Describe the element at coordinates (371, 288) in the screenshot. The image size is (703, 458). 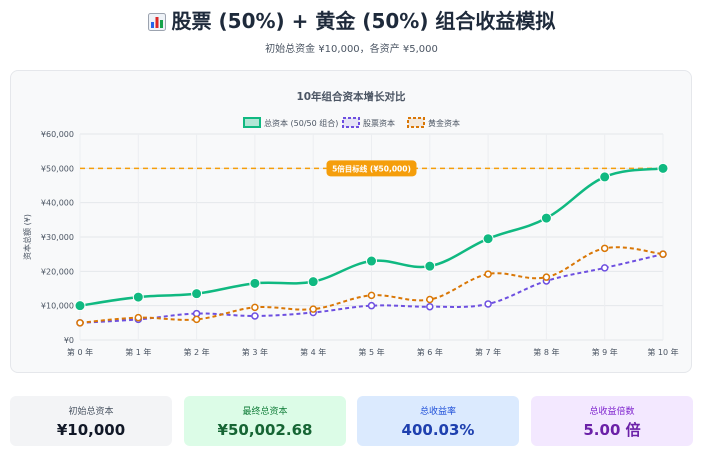
I see `series-line` at that location.